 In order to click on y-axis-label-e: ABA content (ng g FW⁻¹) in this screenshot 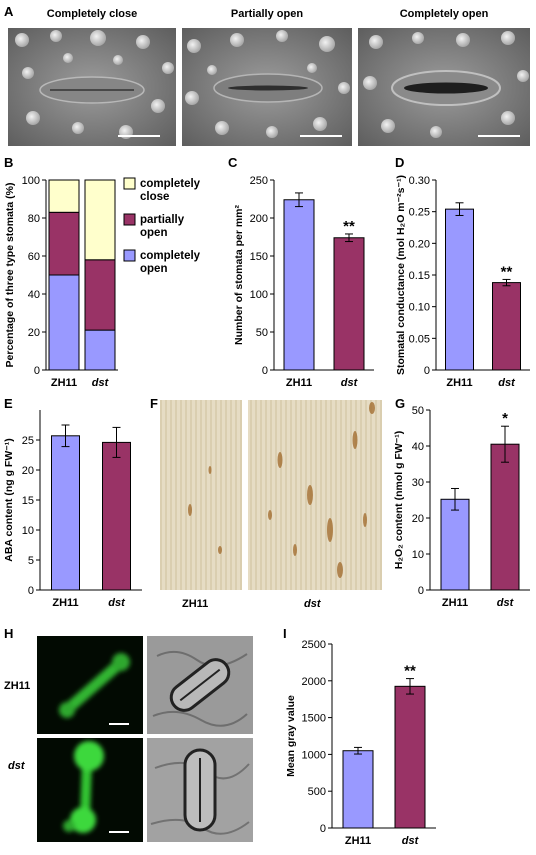, I will do `click(9, 500)`.